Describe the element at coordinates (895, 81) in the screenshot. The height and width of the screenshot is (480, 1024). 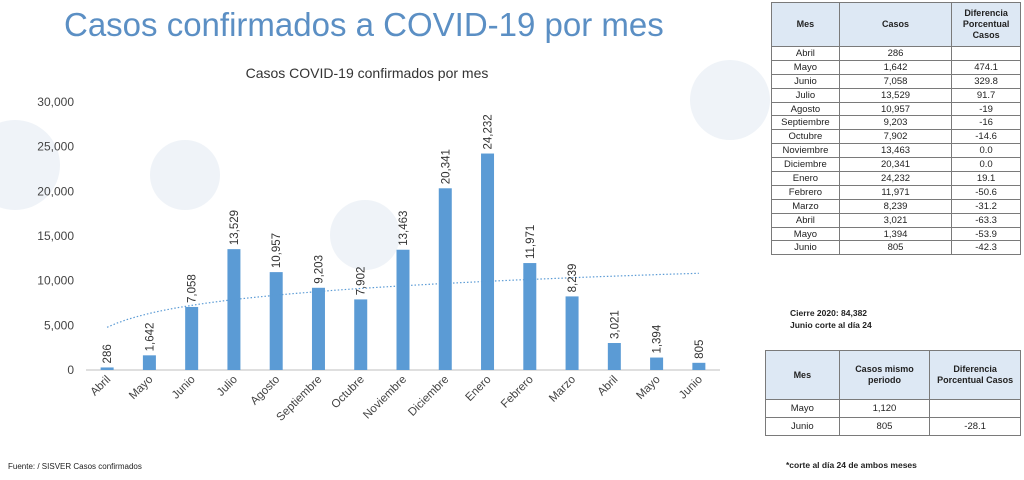
I see `table-cell: 7,058` at that location.